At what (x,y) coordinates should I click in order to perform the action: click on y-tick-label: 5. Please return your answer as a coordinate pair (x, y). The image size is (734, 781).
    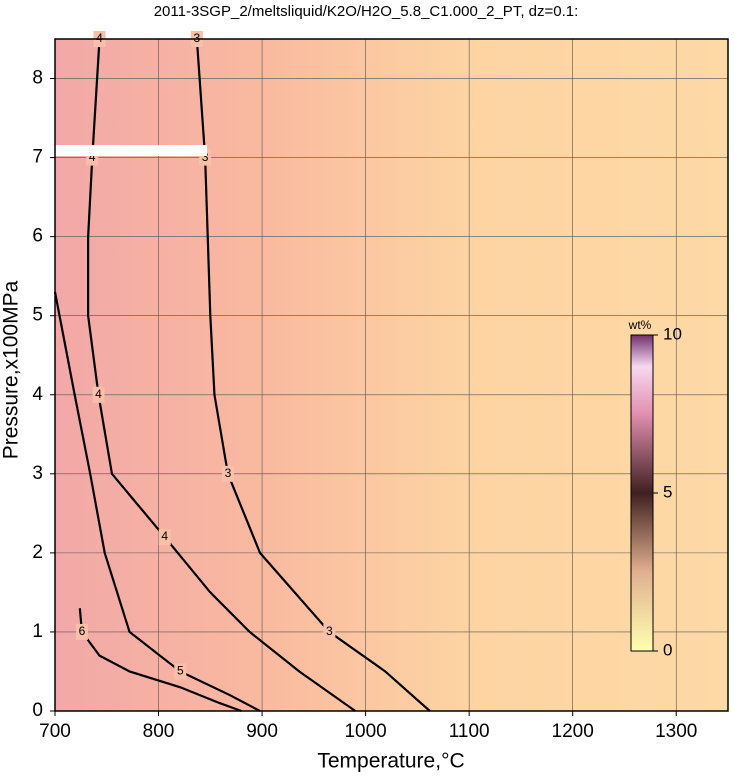
    Looking at the image, I should click on (37, 315).